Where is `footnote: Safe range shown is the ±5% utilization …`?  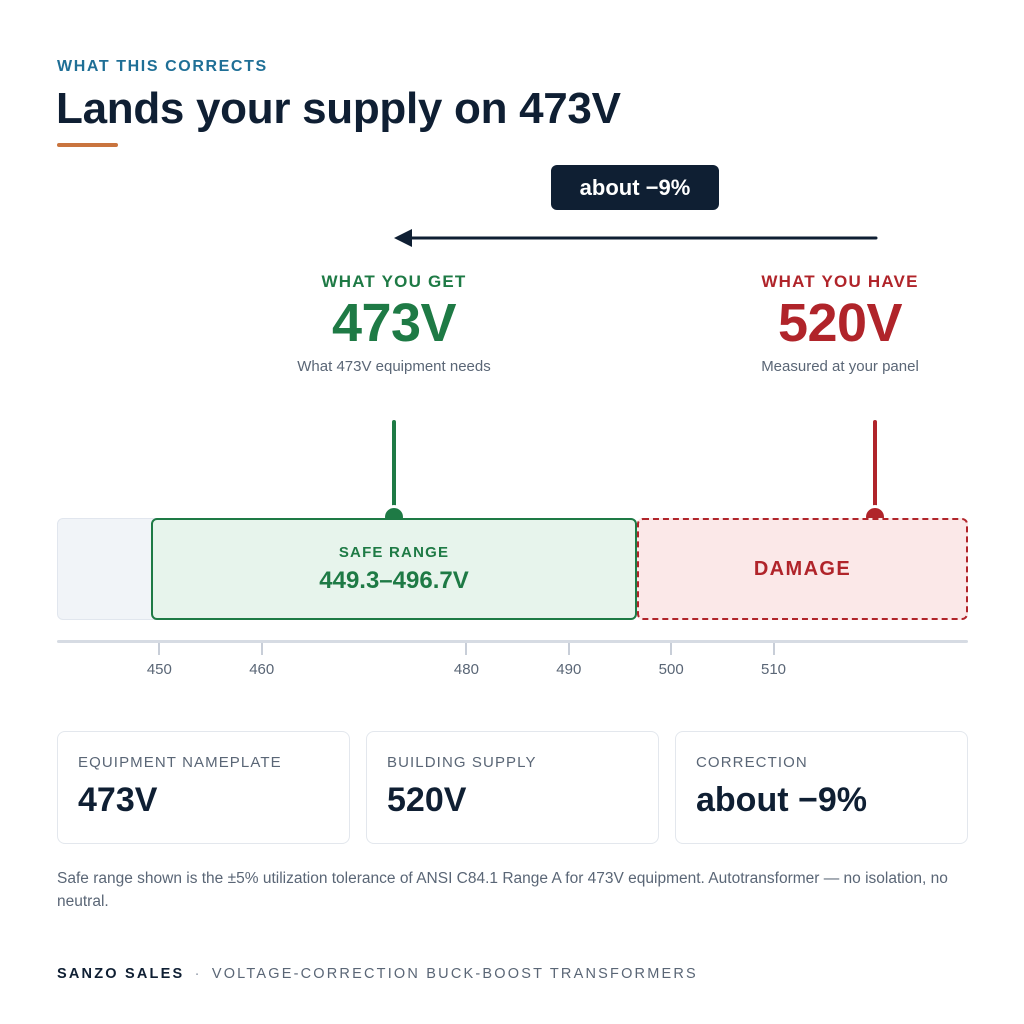 footnote: Safe range shown is the ±5% utilization … is located at coordinates (502, 890).